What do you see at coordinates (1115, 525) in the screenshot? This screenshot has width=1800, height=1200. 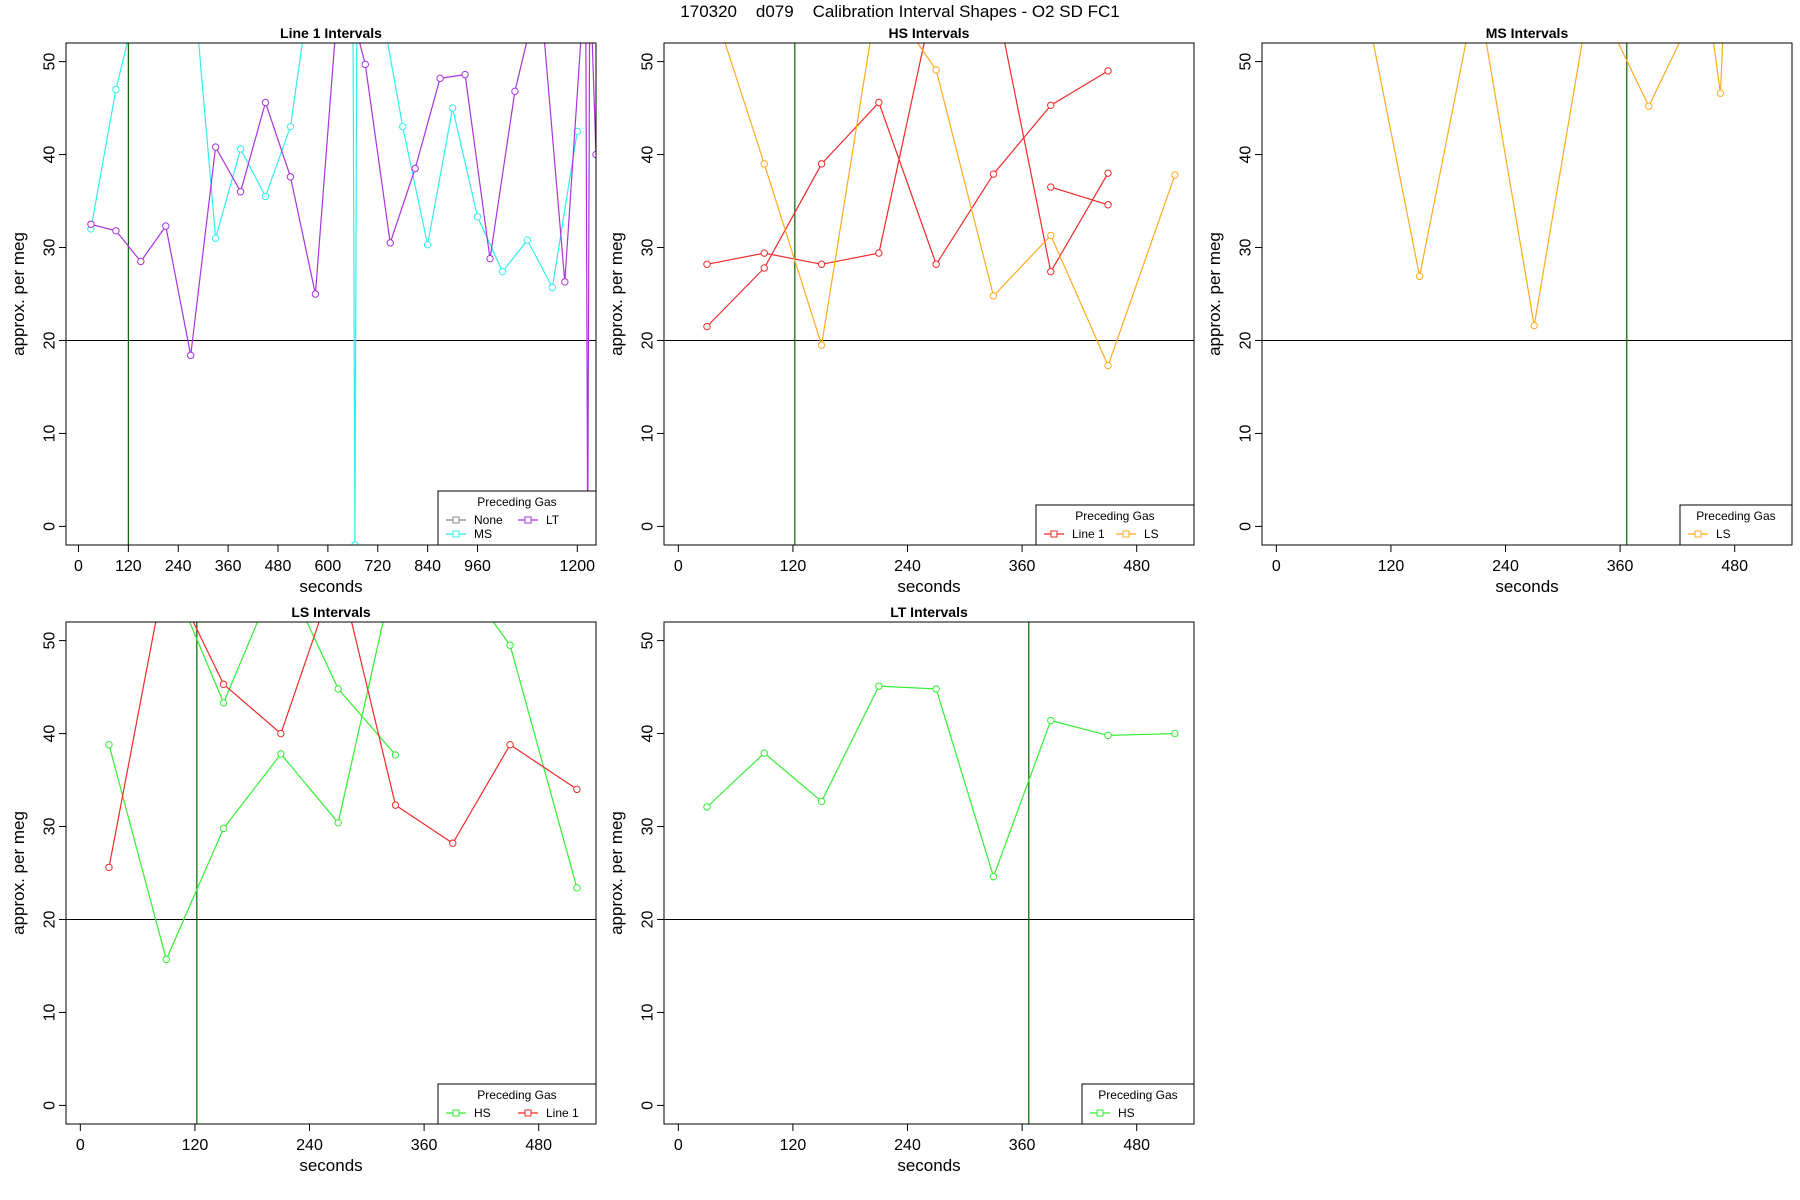 I see `legend: Preceding Gas Line 1 LS` at bounding box center [1115, 525].